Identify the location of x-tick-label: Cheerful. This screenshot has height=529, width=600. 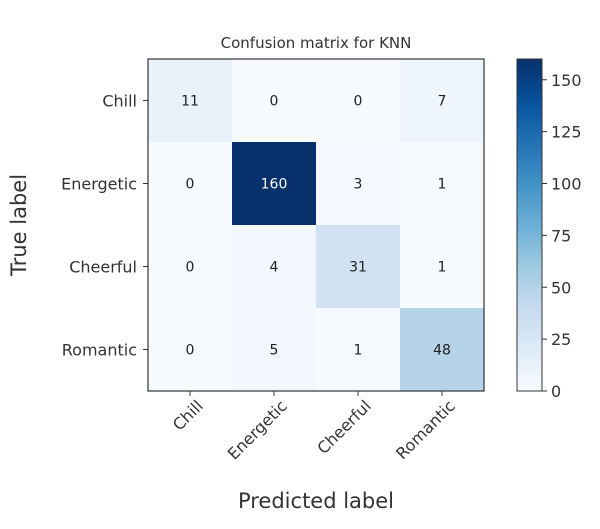
(343, 426).